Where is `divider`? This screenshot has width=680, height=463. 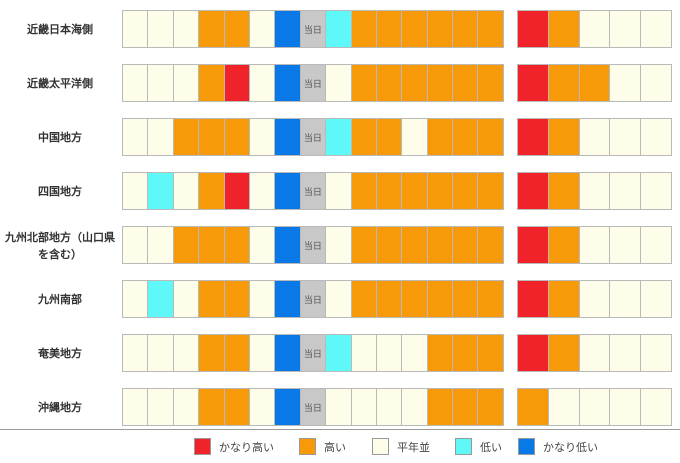
divider is located at coordinates (340, 429).